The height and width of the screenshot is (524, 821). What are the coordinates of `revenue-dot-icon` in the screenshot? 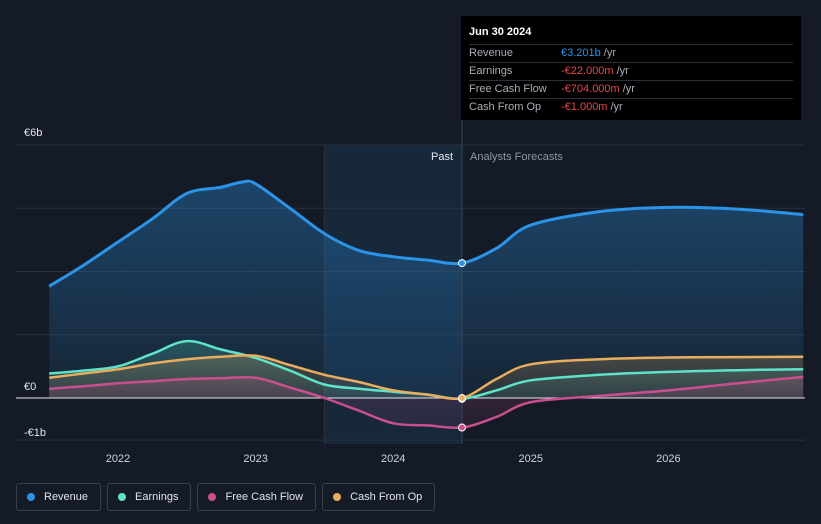 It's located at (31, 497).